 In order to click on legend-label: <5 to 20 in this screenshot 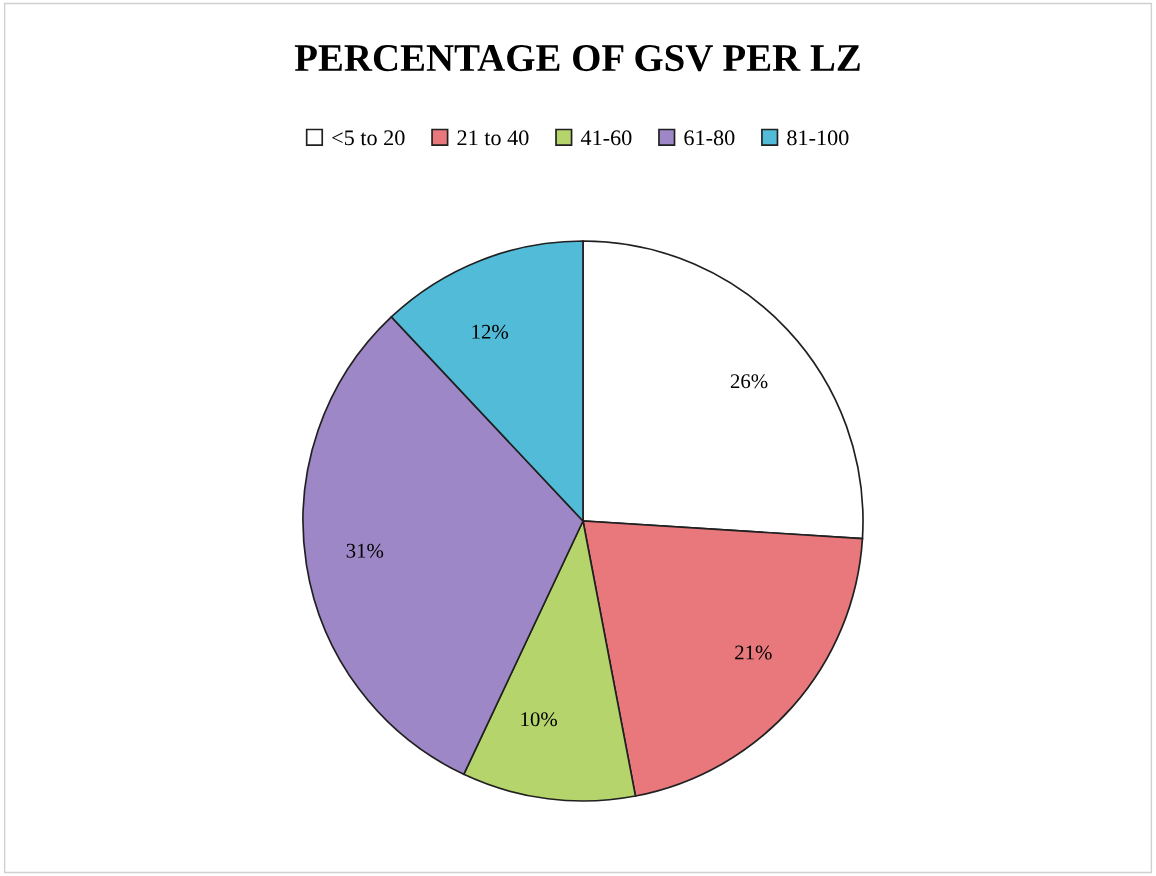, I will do `click(368, 138)`.